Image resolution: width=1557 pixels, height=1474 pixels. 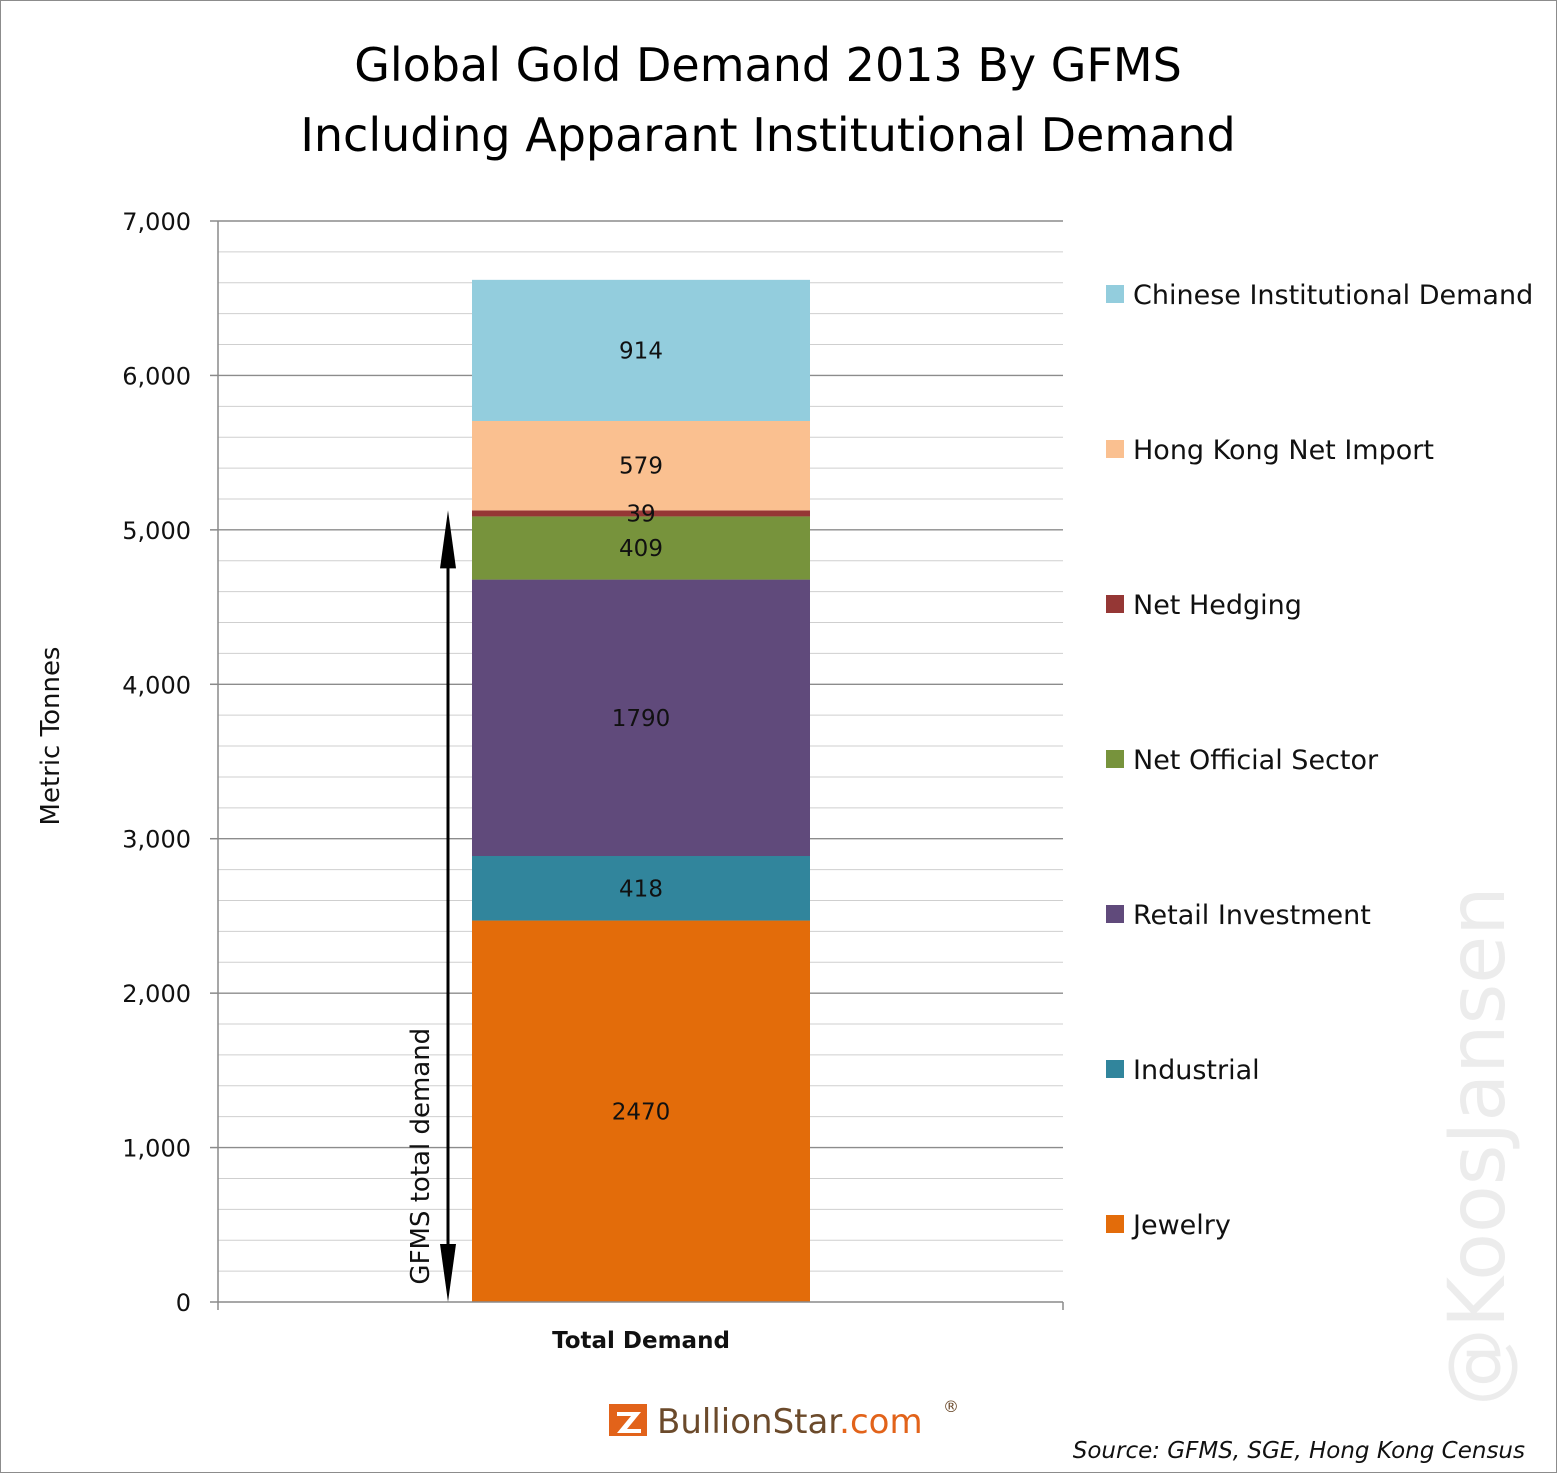 I want to click on source-note: Source: GFMS, SGE, Hong Kong Census, so click(x=1299, y=1451).